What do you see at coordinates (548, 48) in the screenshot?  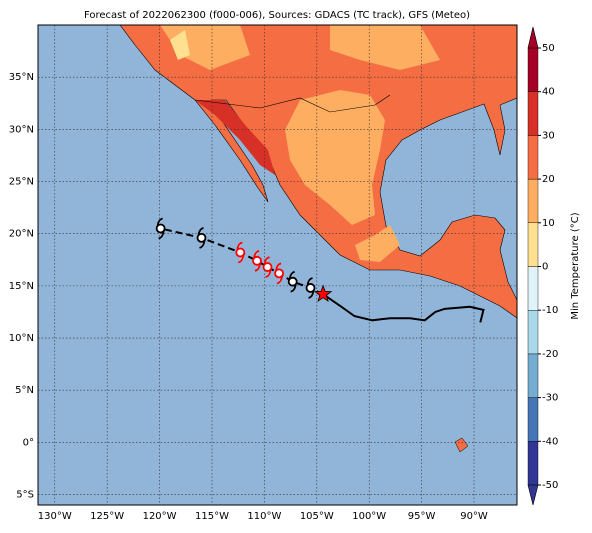 I see `colorbar-tick-label: 50` at bounding box center [548, 48].